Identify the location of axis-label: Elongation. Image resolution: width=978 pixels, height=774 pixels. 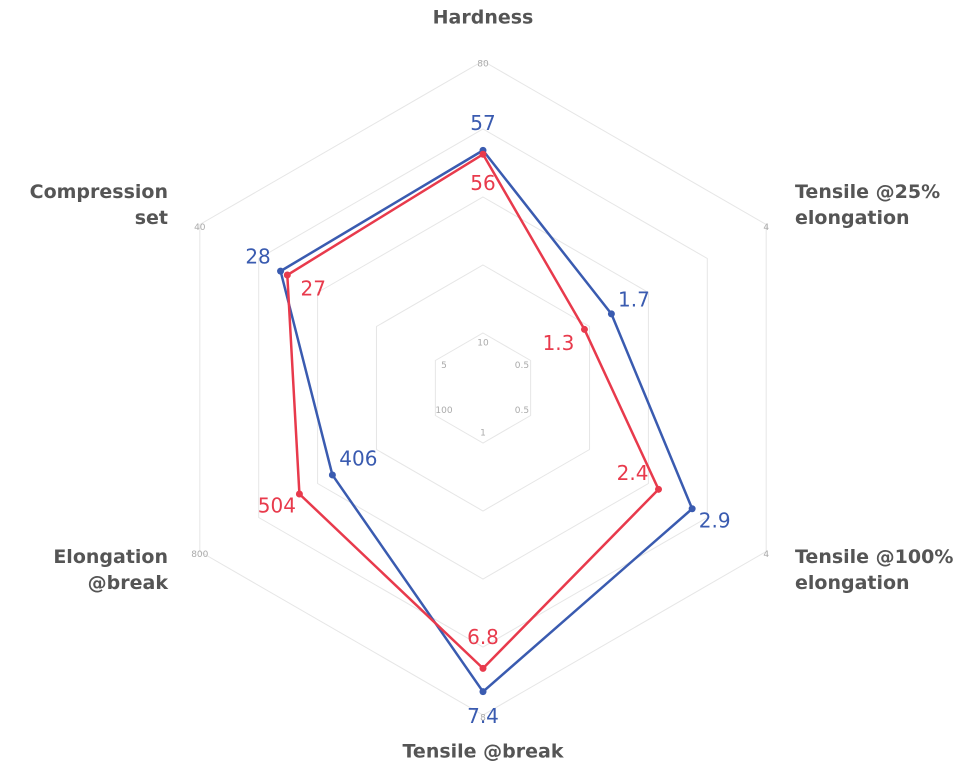
(110, 557).